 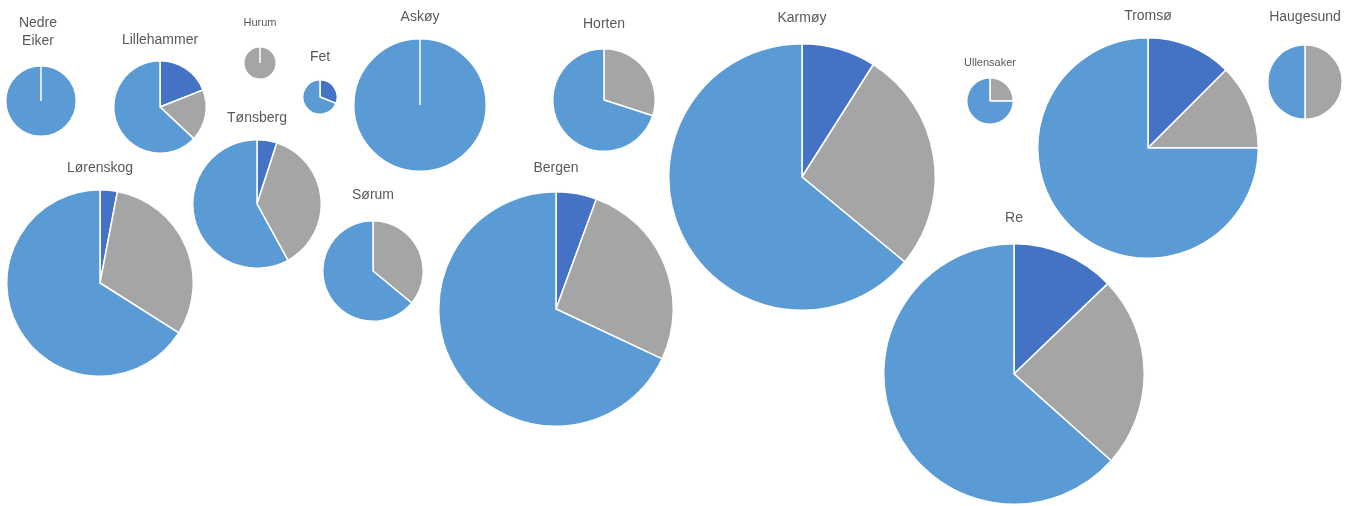 What do you see at coordinates (1148, 14) in the screenshot?
I see `chart-title: Tromsø` at bounding box center [1148, 14].